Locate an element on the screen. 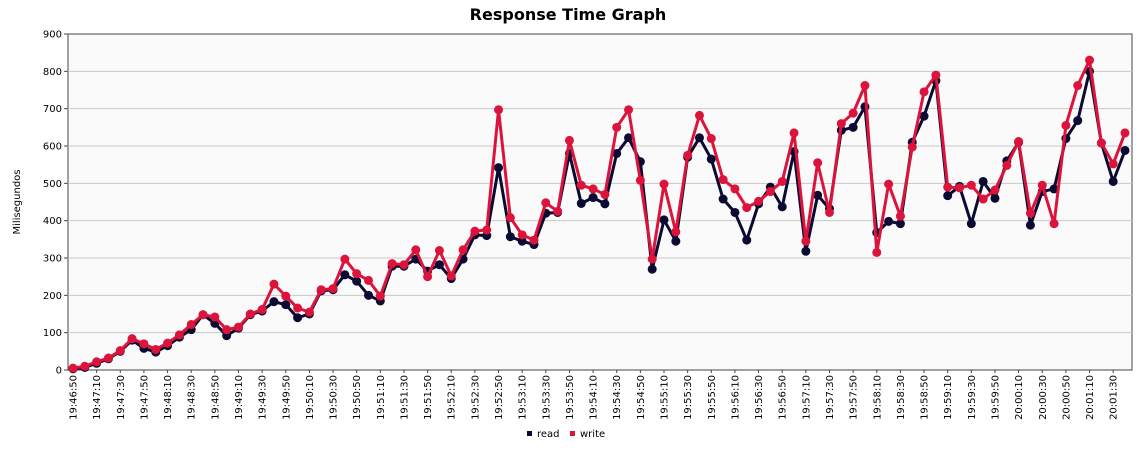  x-tick-label: 19:55:10 is located at coordinates (665, 397).